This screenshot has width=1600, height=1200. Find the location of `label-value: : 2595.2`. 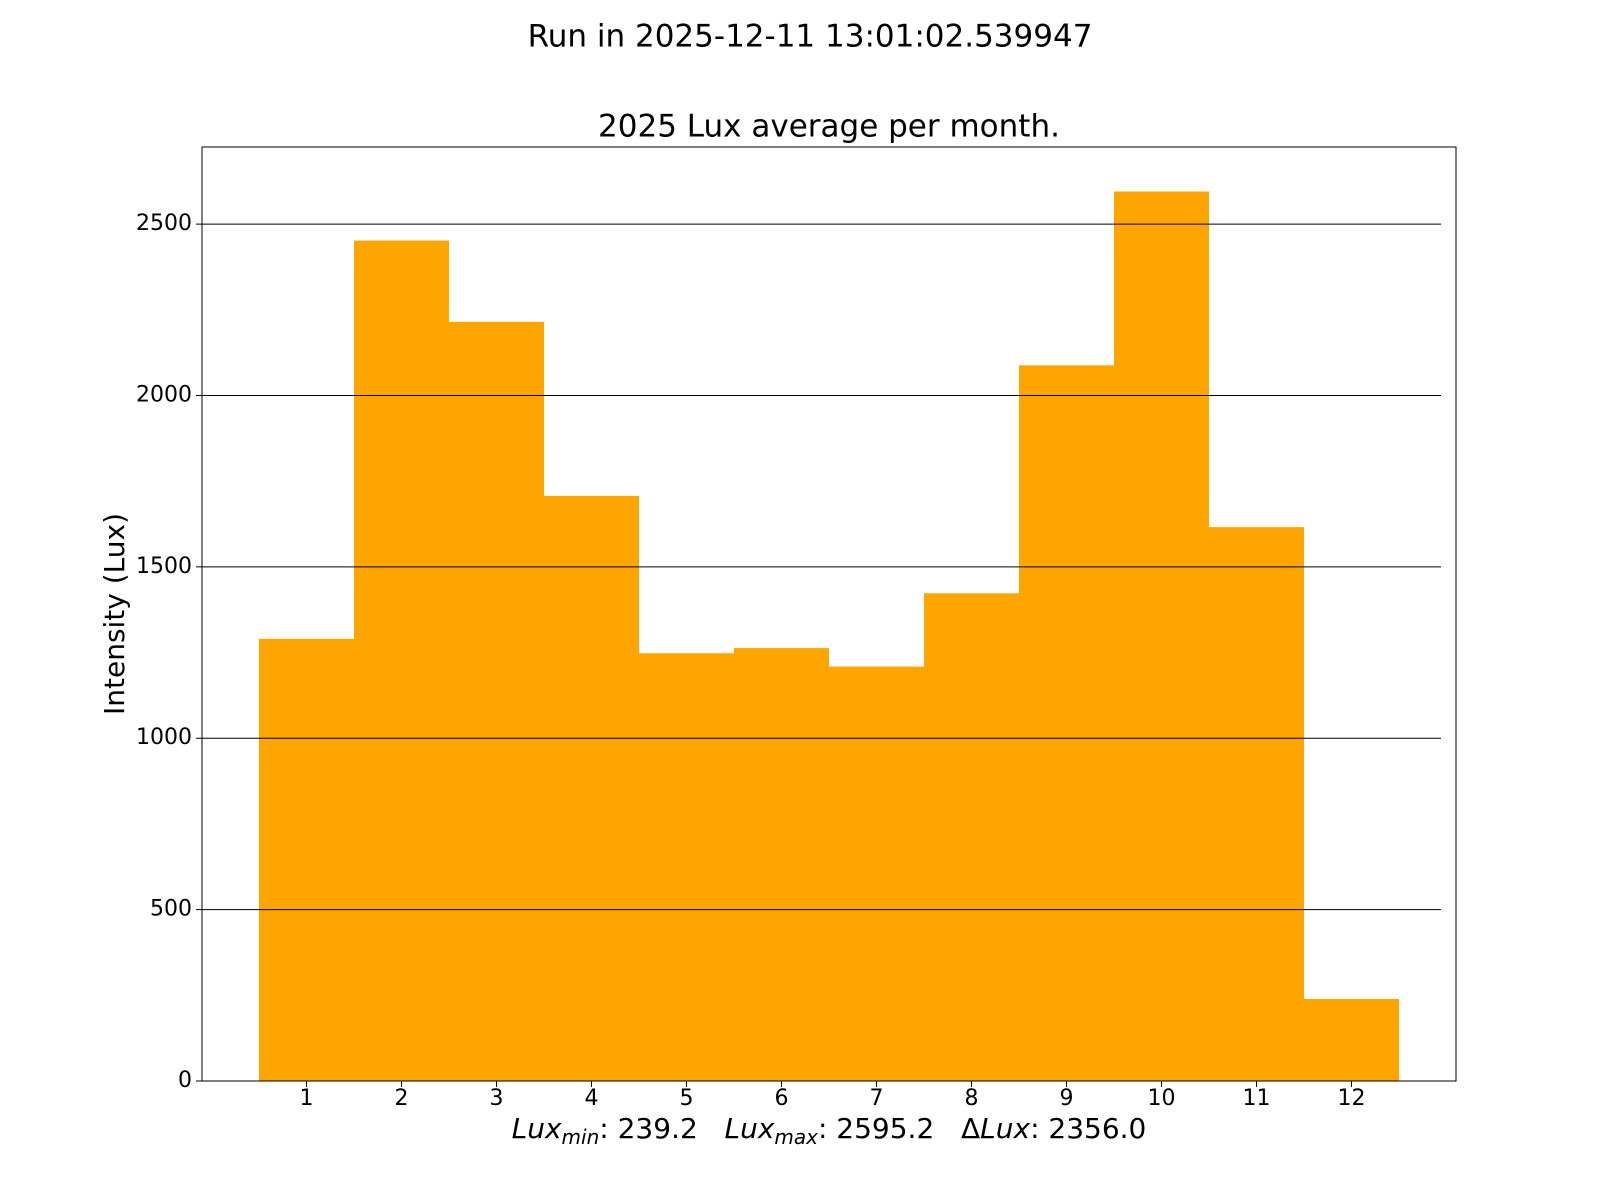

label-value: : 2595.2 is located at coordinates (876, 1128).